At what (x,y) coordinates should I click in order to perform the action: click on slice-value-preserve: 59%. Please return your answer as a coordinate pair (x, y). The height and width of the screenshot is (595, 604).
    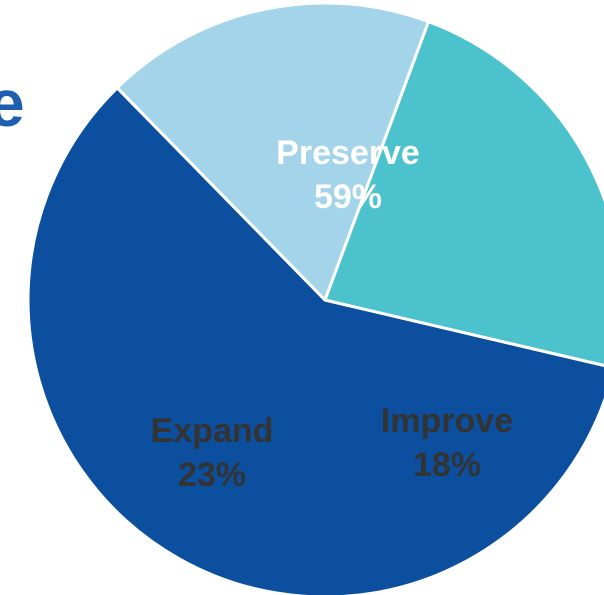
    Looking at the image, I should click on (348, 197).